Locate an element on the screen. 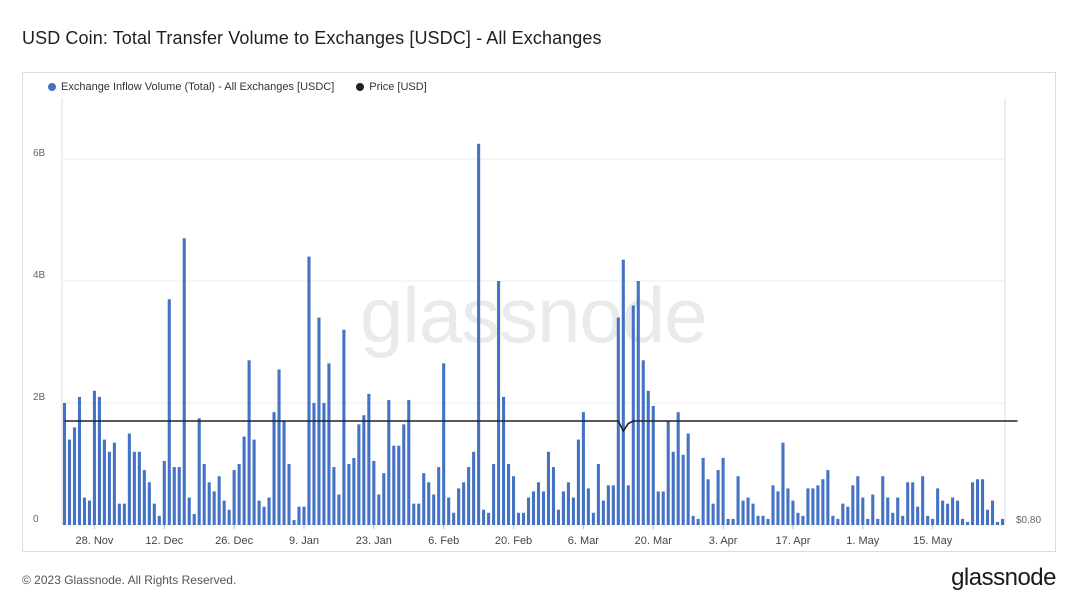 Image resolution: width=1080 pixels, height=608 pixels. x-tick-label: 15. May is located at coordinates (933, 541).